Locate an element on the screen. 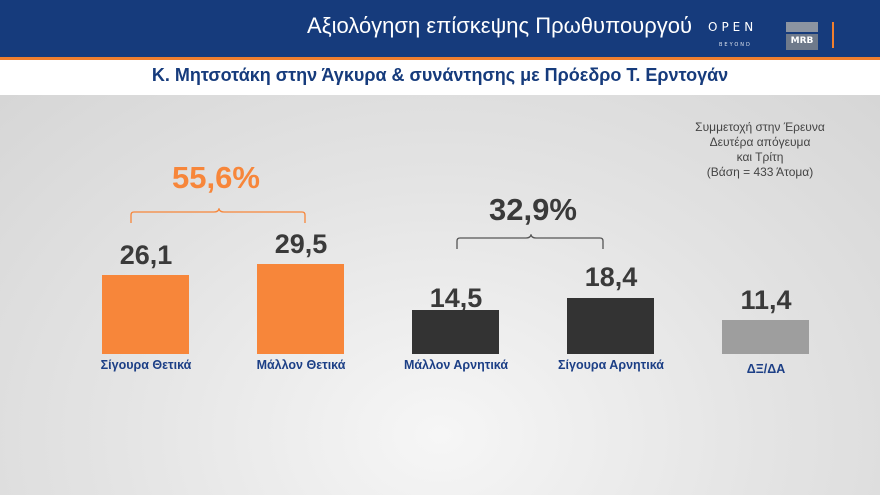 This screenshot has height=495, width=880. bar-label: Μάλλον Αρνητικά is located at coordinates (456, 365).